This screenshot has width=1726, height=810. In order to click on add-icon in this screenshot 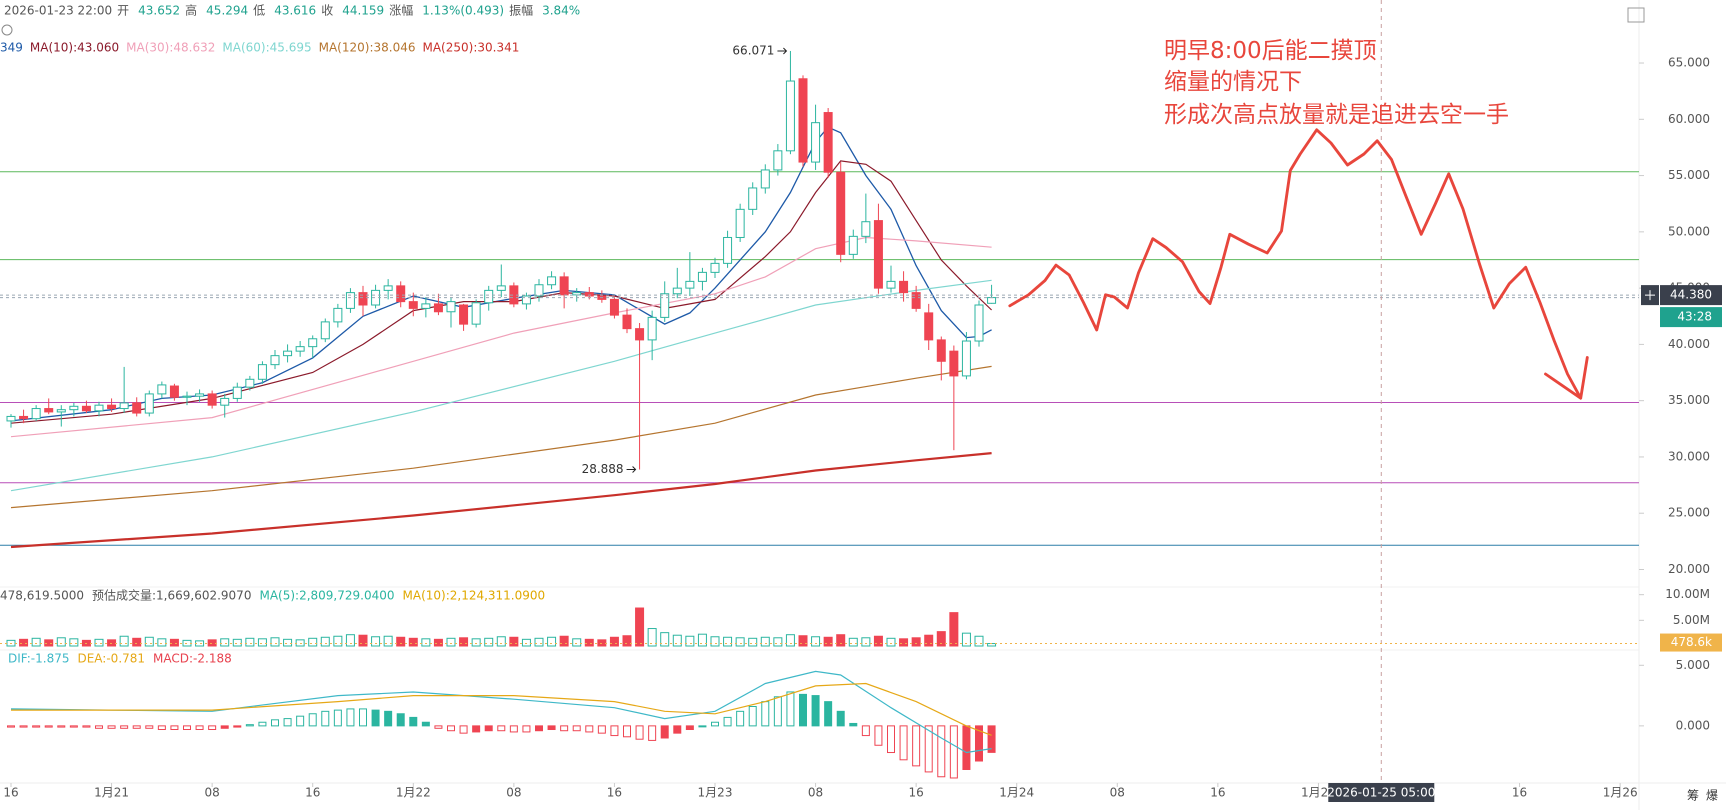, I will do `click(1650, 295)`.